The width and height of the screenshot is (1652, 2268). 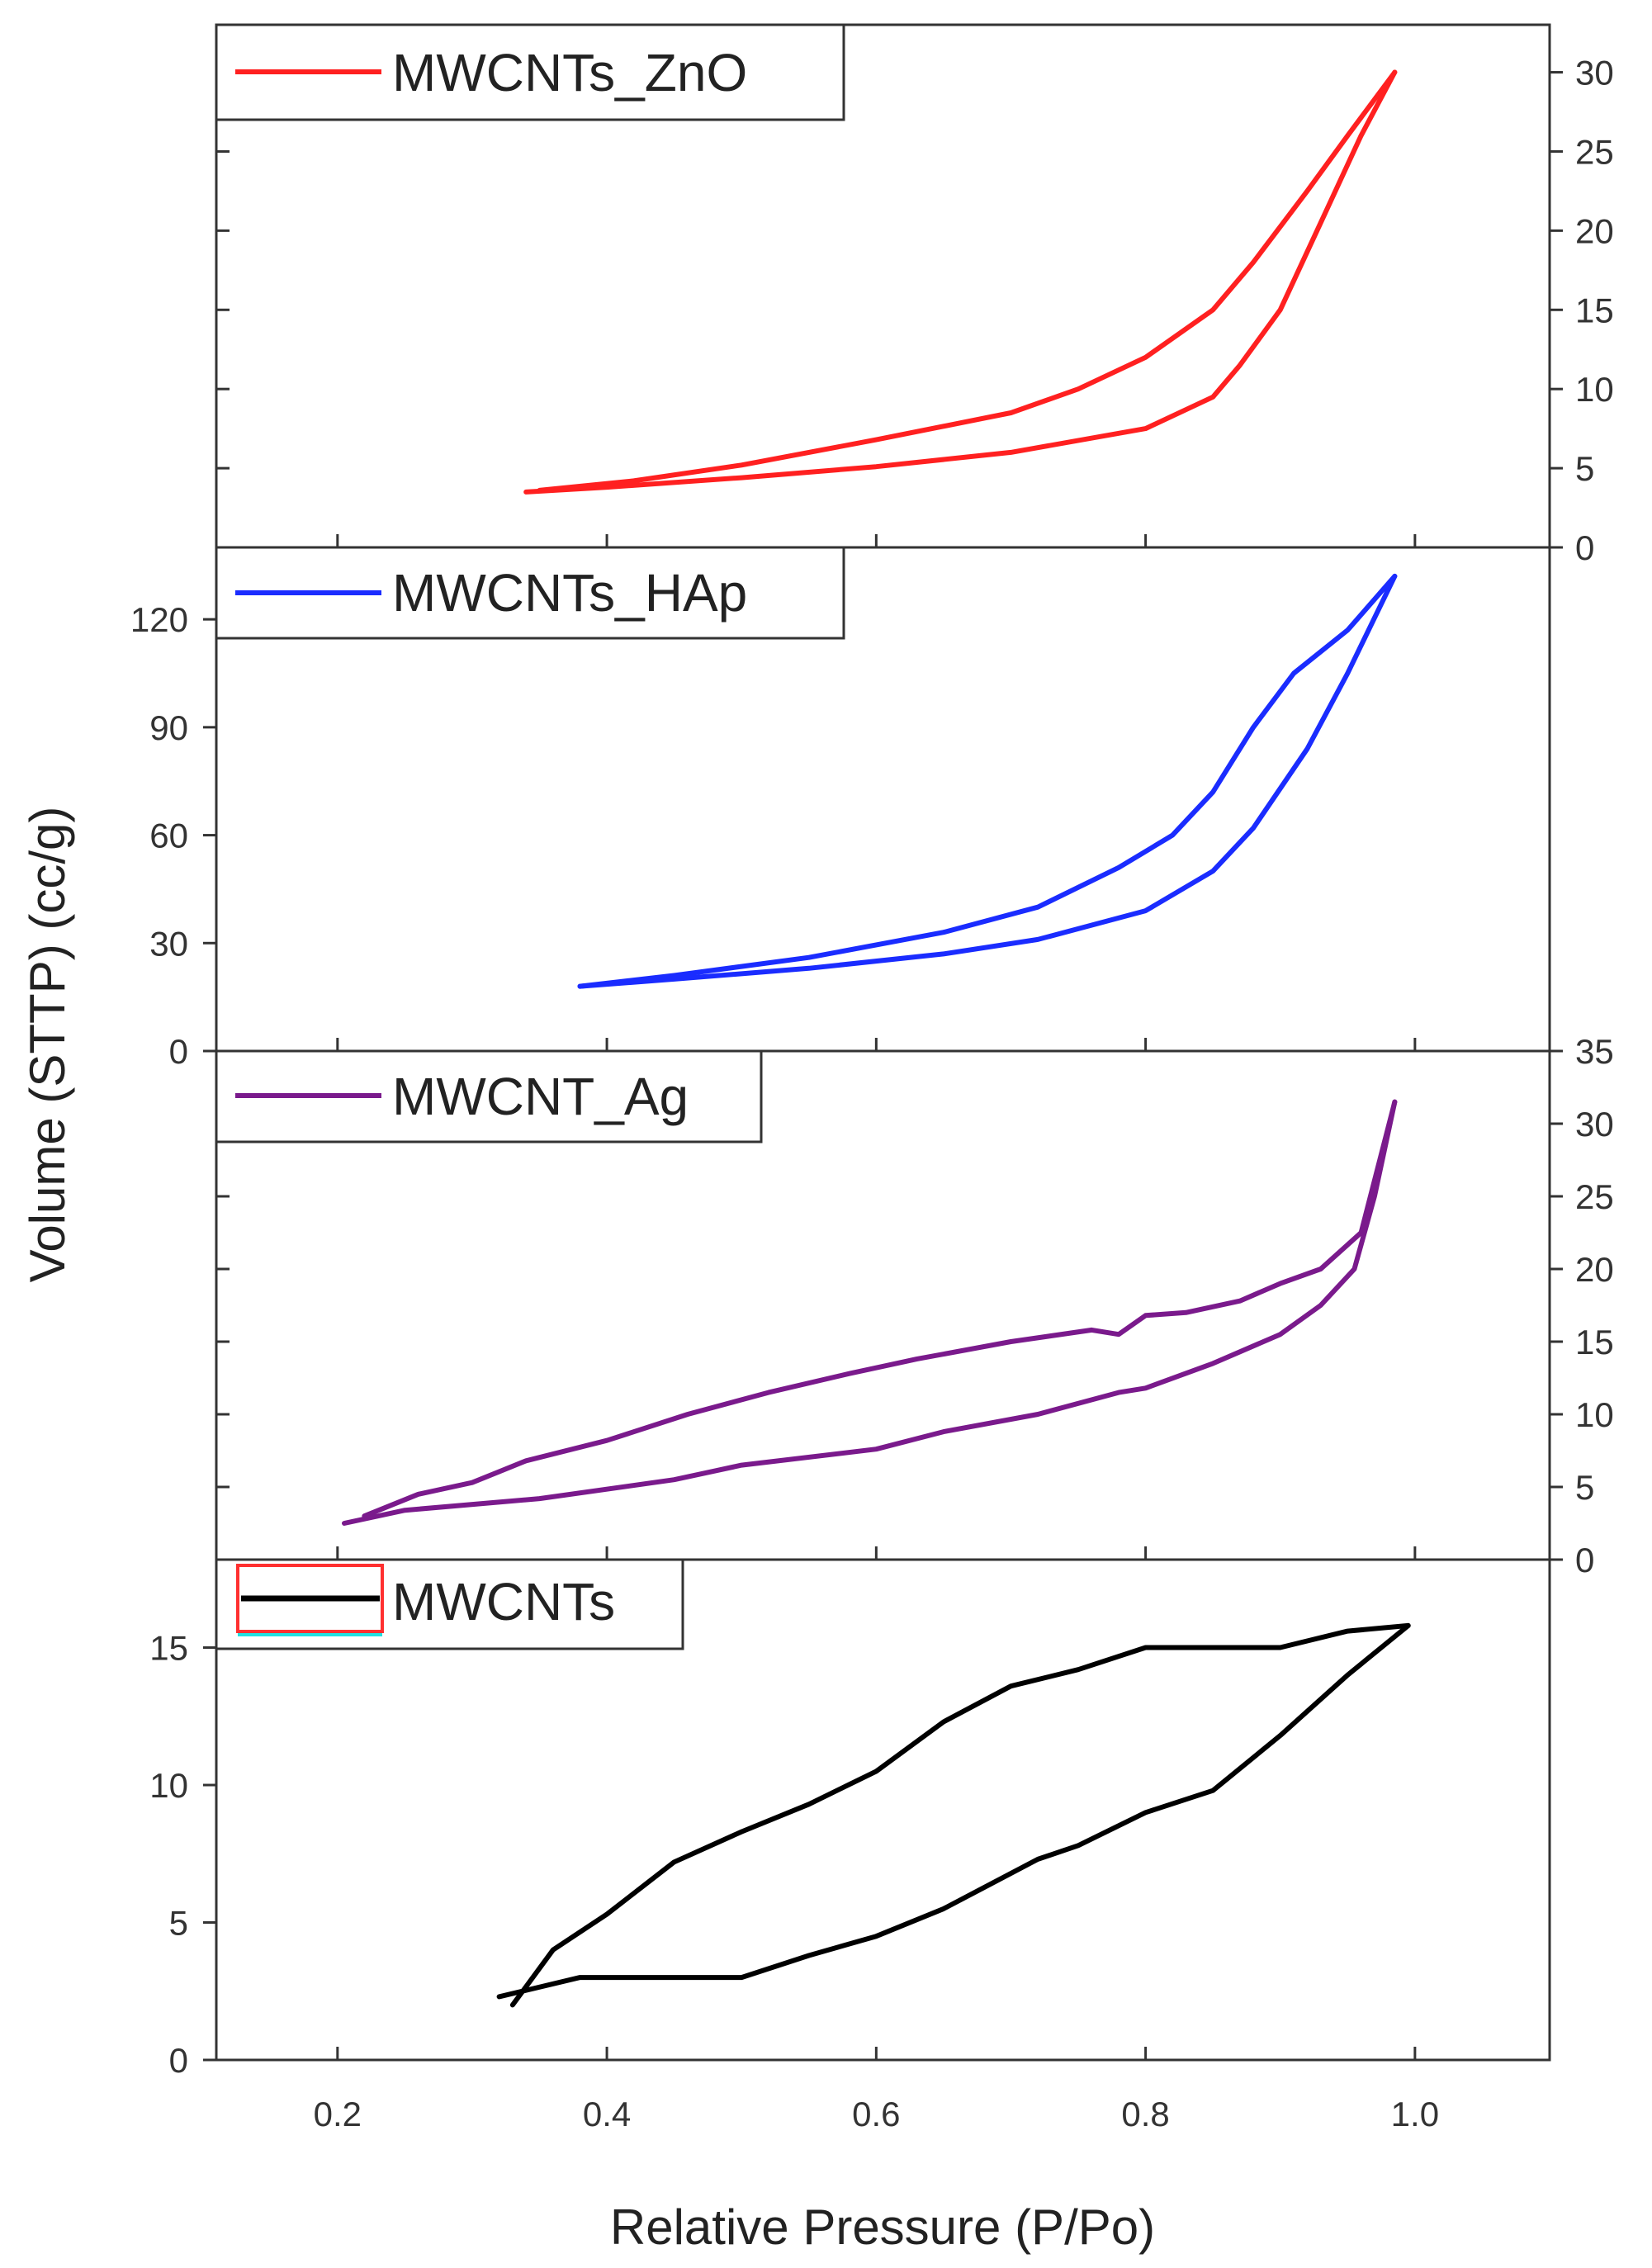 I want to click on y-axis-title: Volume (STTP) (cc/g), so click(x=48, y=1045).